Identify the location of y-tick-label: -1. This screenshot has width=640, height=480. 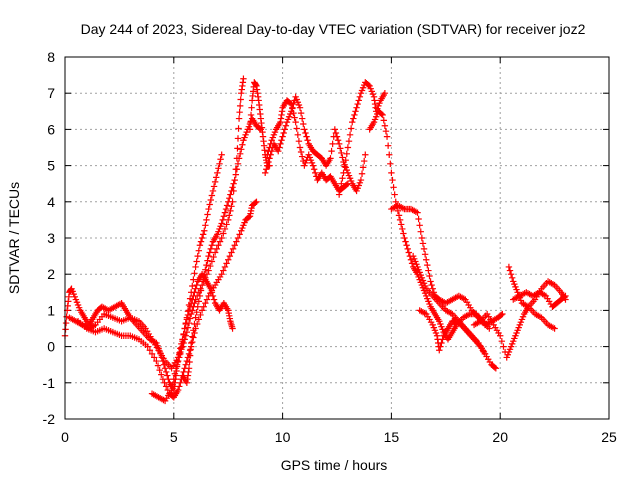
(49, 383).